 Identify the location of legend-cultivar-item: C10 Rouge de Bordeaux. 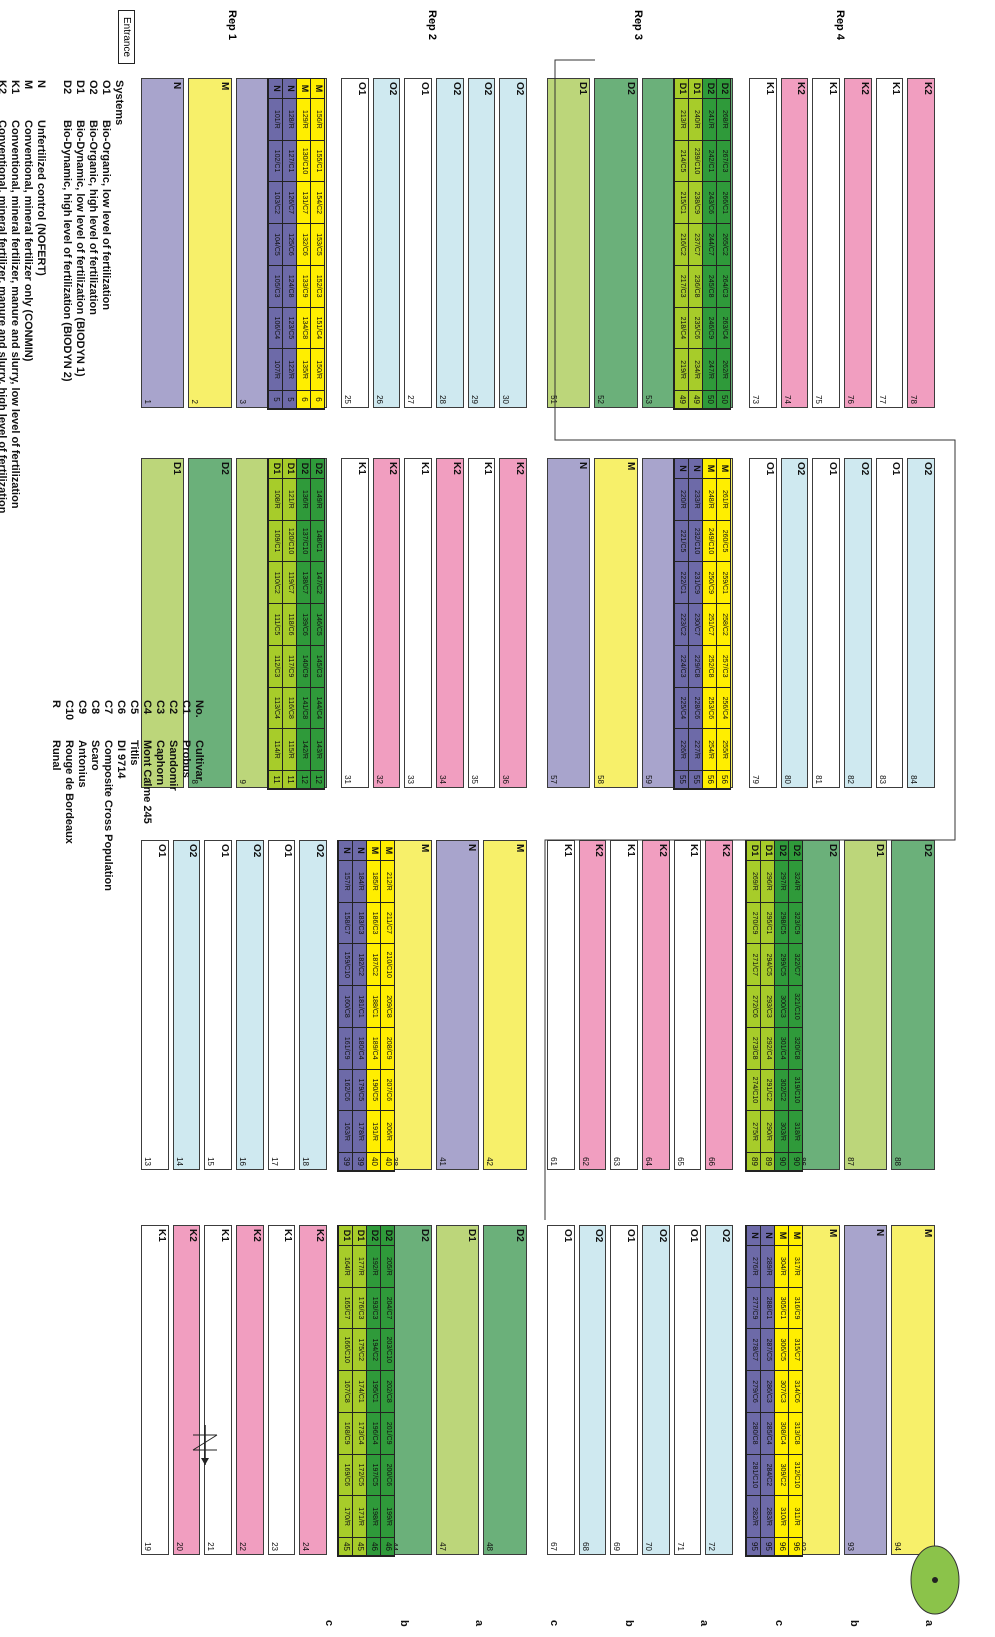
(68, 795).